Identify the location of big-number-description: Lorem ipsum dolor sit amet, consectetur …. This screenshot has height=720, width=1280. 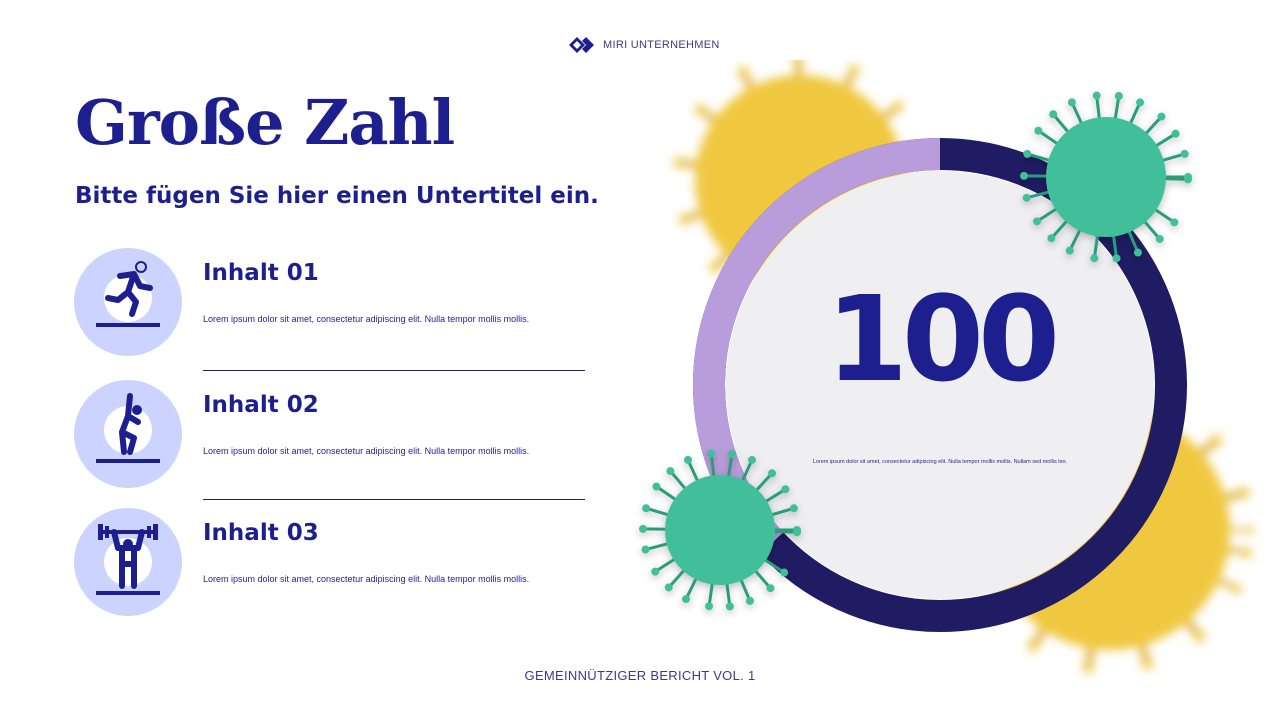
(940, 462).